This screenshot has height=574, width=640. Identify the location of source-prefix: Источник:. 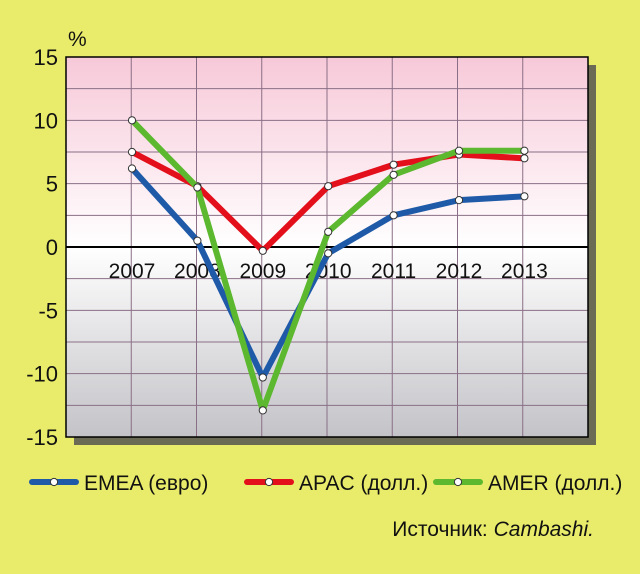
(443, 529).